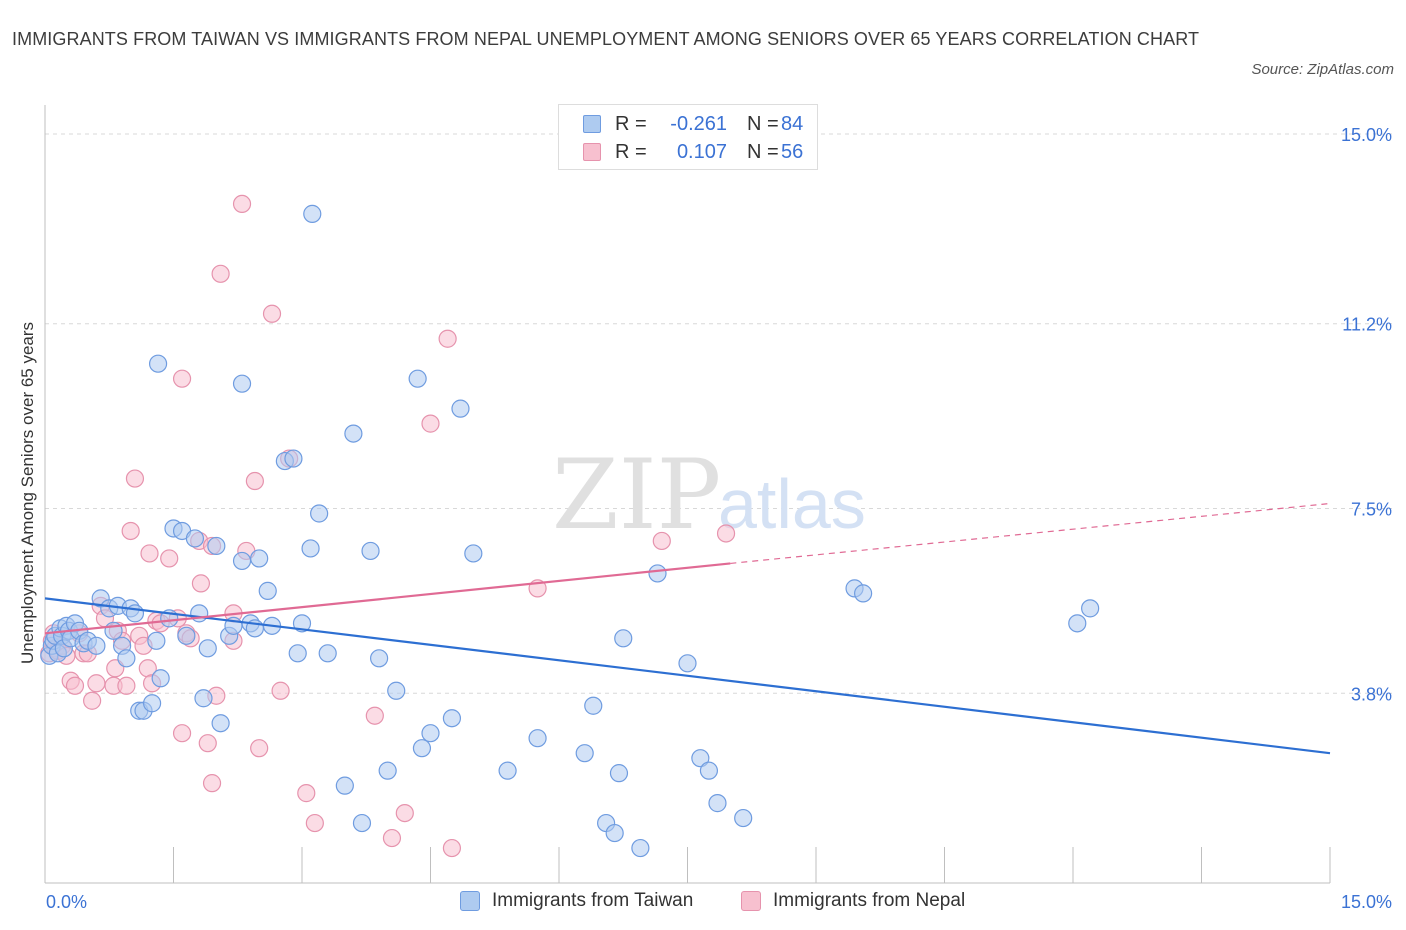 The image size is (1406, 930). I want to click on legend-r-value: 0.107, so click(701, 151).